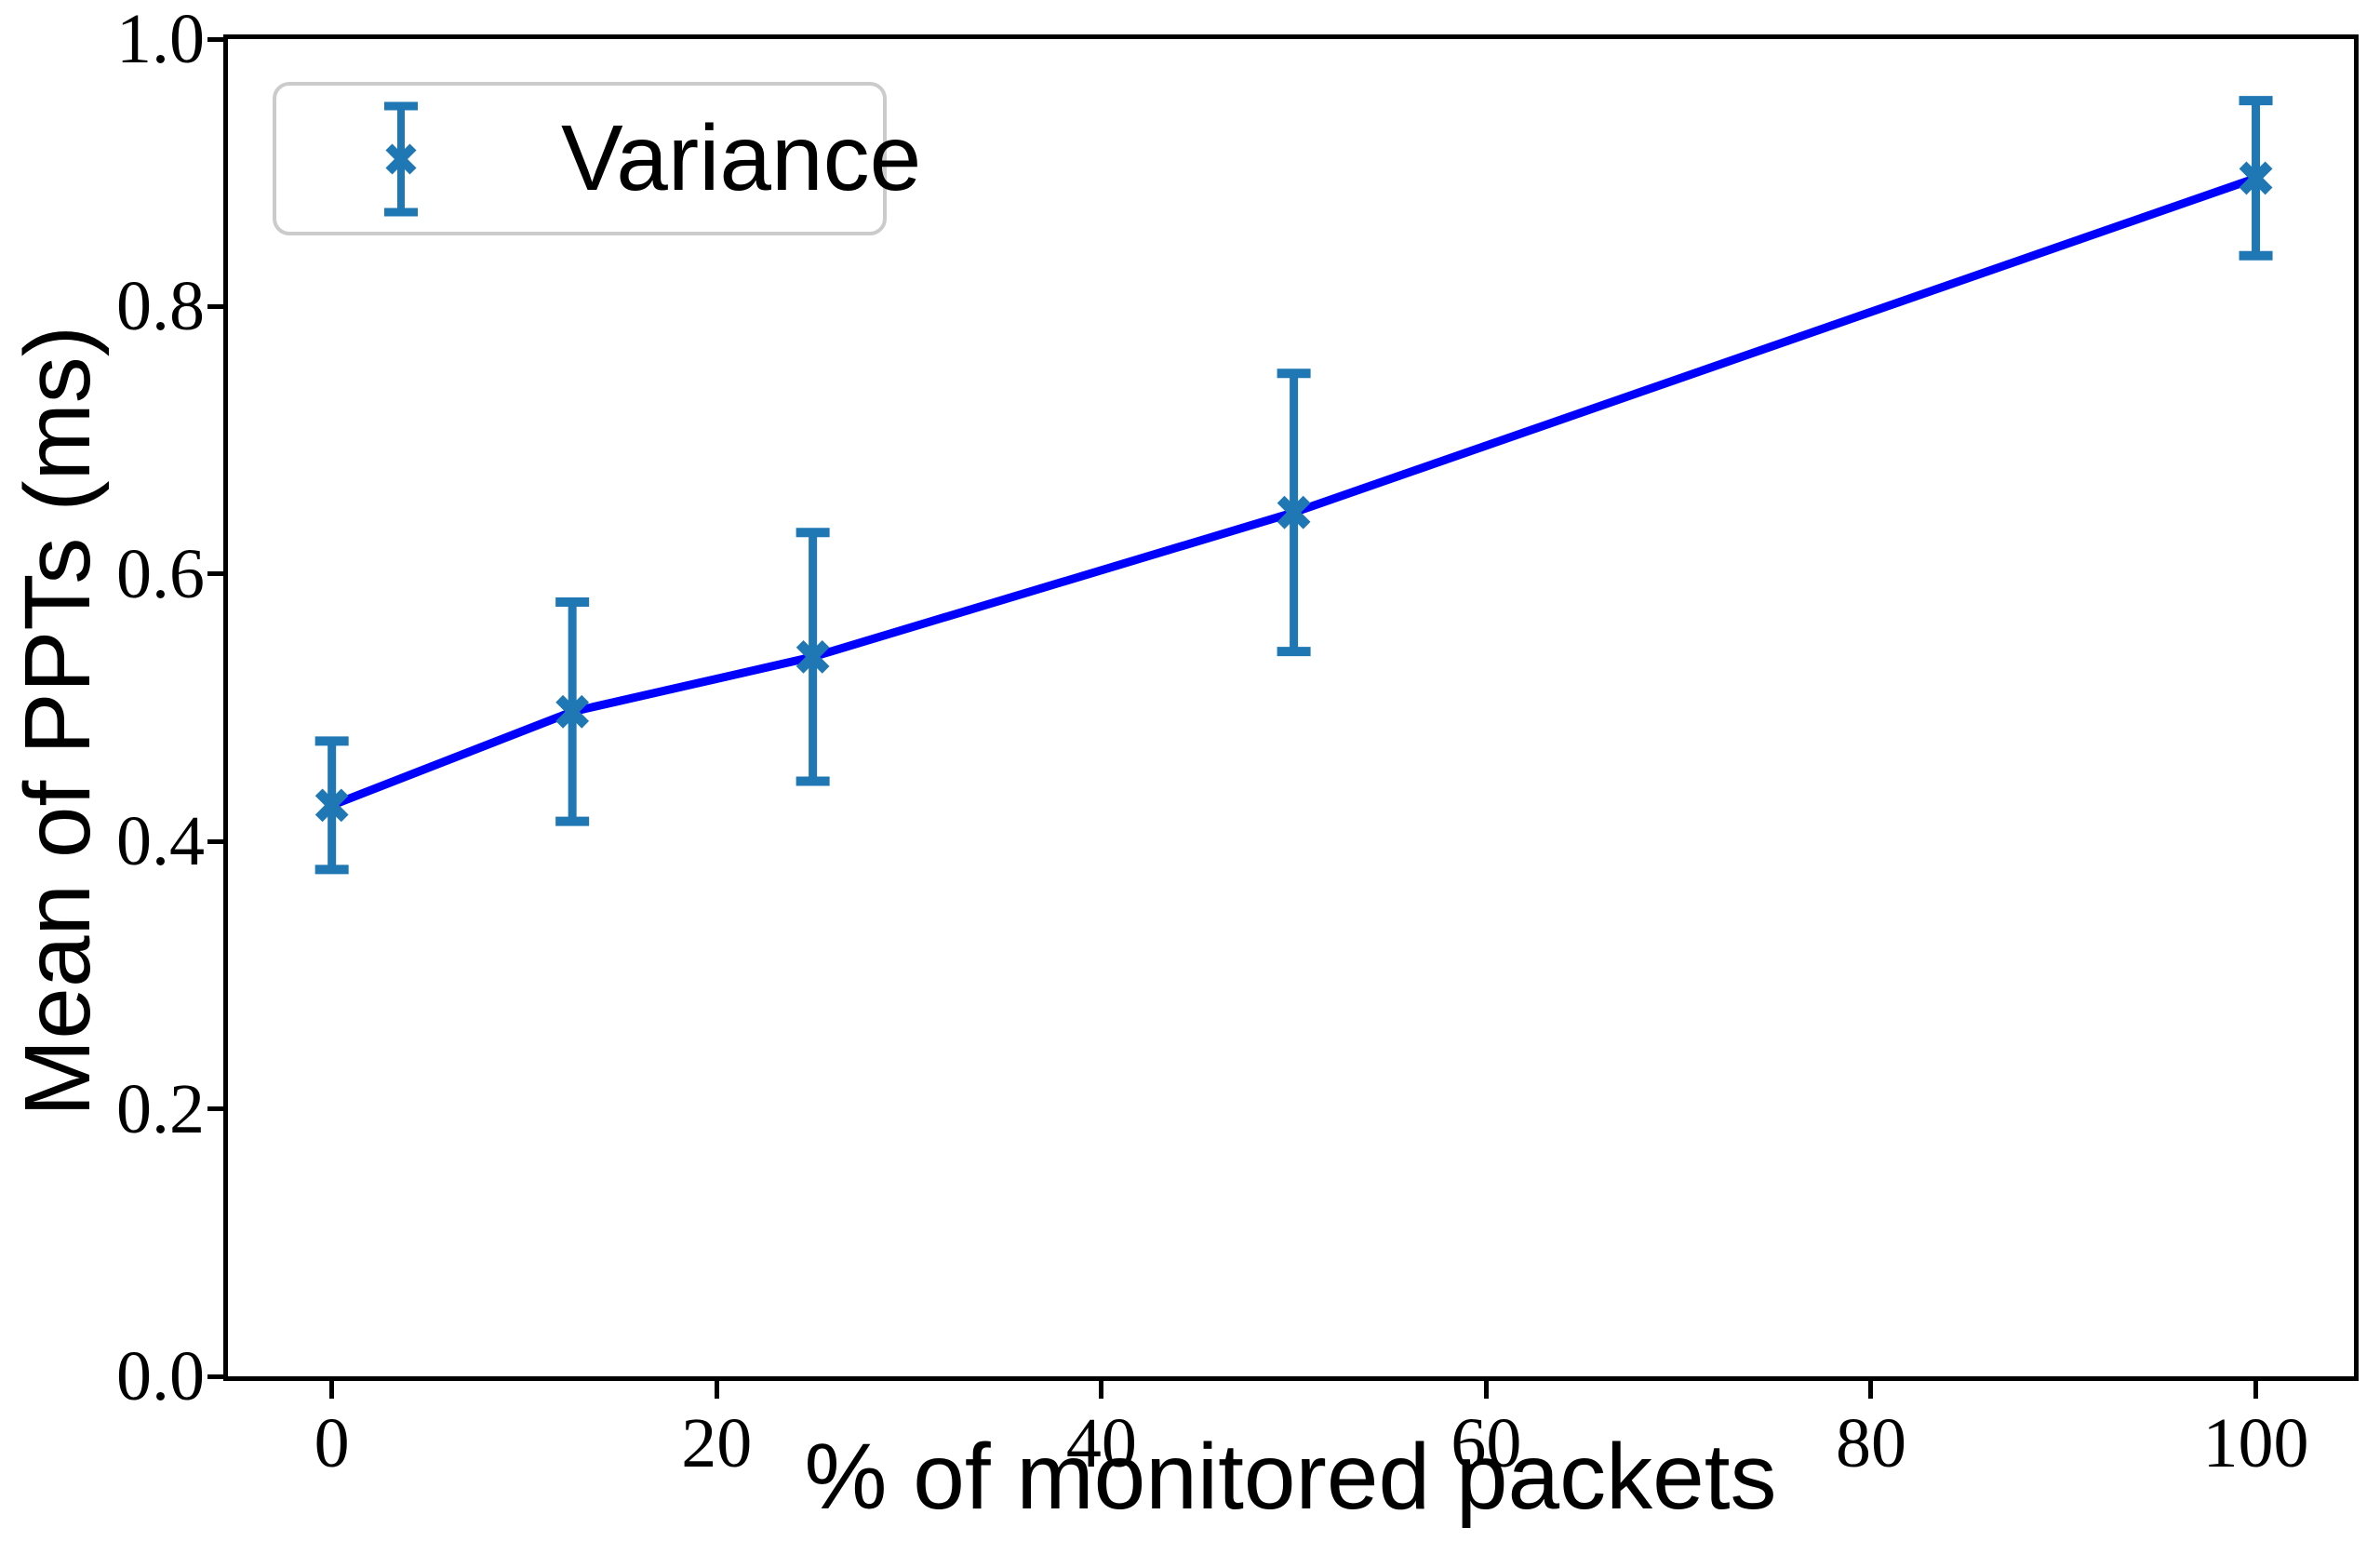  I want to click on y-tick-label: 0.6, so click(160, 573).